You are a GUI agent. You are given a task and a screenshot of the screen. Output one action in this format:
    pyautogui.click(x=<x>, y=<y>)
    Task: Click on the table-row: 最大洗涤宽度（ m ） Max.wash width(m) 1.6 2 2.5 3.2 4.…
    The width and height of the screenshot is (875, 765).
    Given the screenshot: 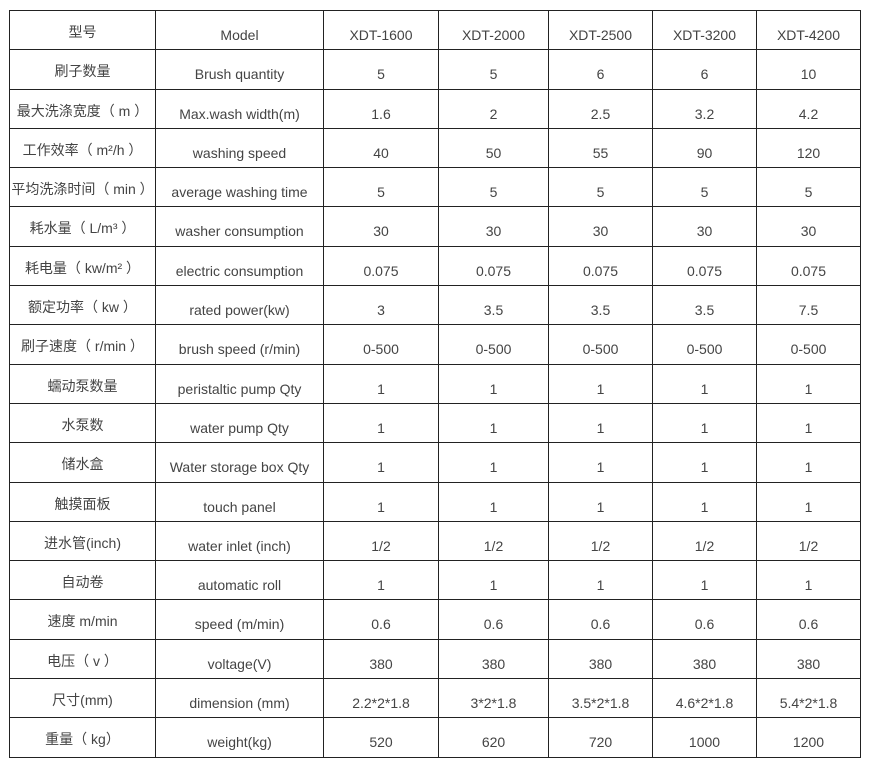 What is the action you would take?
    pyautogui.click(x=435, y=108)
    